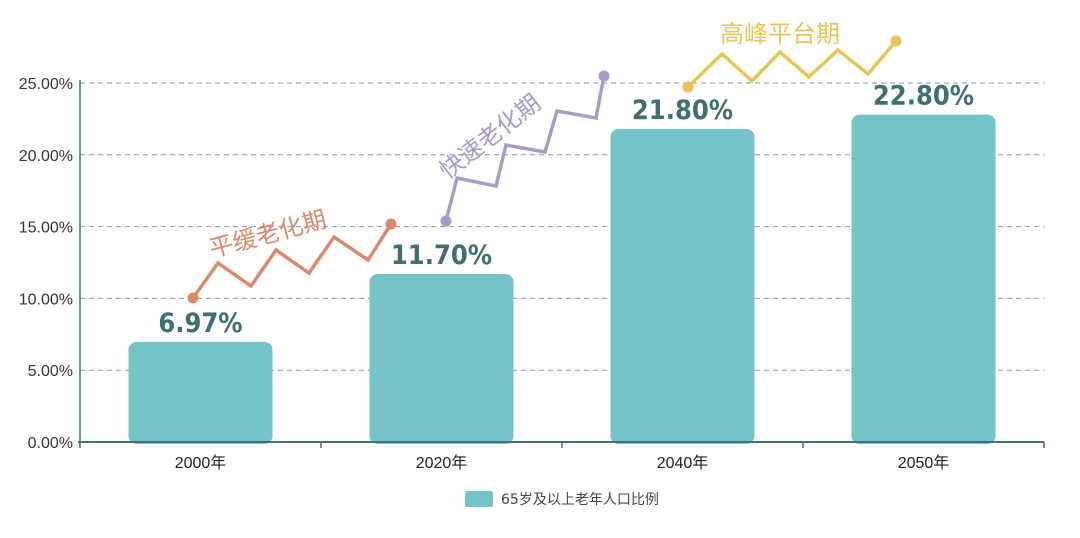  Describe the element at coordinates (201, 463) in the screenshot. I see `x-category-label: 2000年` at that location.